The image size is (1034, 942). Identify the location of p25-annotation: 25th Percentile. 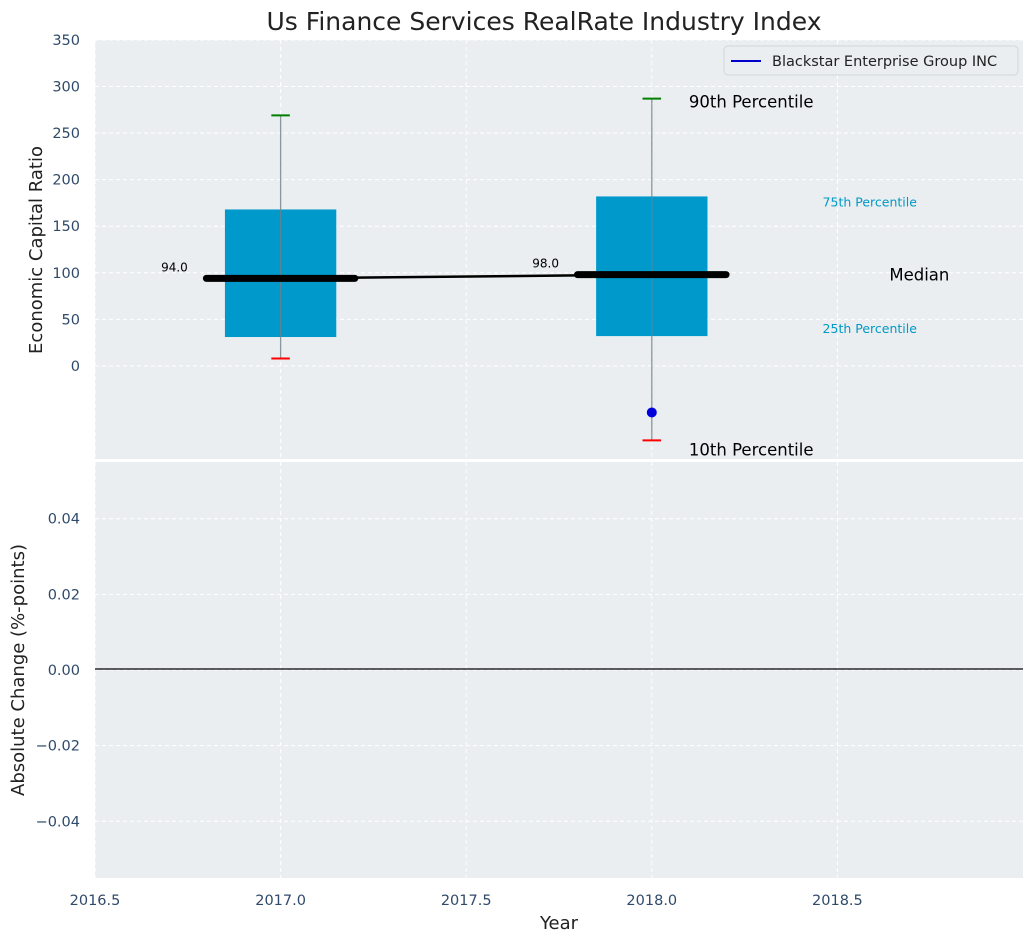
(870, 328).